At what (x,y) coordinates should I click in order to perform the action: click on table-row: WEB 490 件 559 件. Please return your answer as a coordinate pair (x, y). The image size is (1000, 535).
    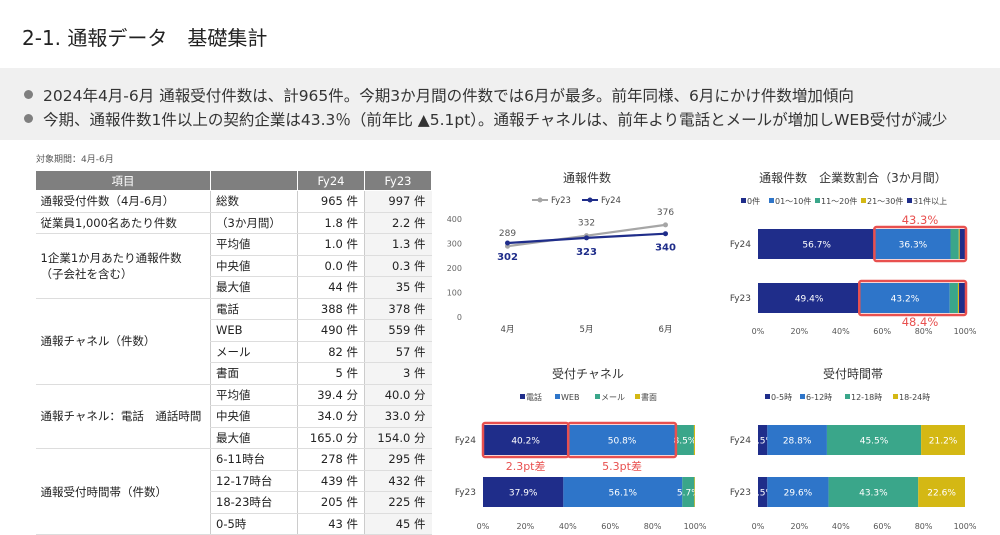
    Looking at the image, I should click on (234, 330).